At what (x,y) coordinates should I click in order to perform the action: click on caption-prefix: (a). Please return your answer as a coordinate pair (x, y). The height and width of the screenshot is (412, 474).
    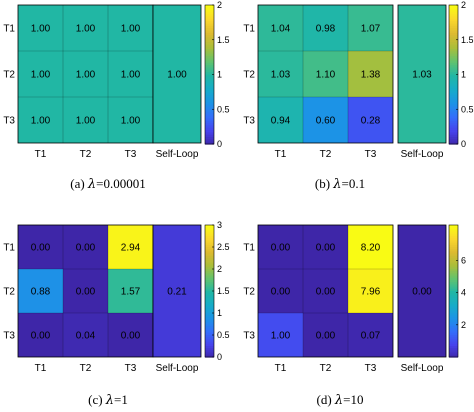
    Looking at the image, I should click on (79, 183).